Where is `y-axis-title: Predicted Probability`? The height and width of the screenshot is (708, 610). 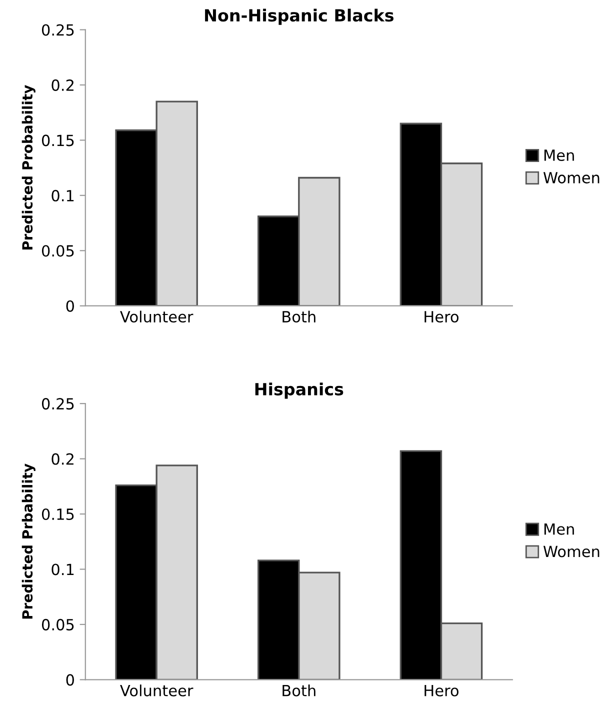
y-axis-title: Predicted Probability is located at coordinates (29, 167).